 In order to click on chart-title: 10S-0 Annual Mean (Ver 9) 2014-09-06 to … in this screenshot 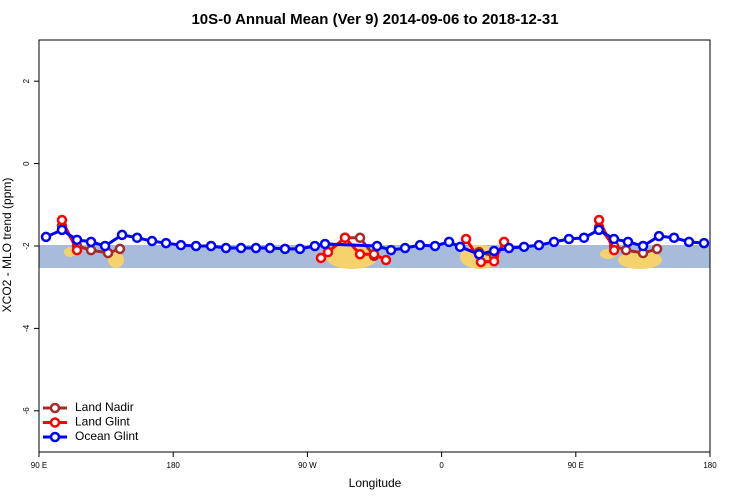, I will do `click(374, 19)`.